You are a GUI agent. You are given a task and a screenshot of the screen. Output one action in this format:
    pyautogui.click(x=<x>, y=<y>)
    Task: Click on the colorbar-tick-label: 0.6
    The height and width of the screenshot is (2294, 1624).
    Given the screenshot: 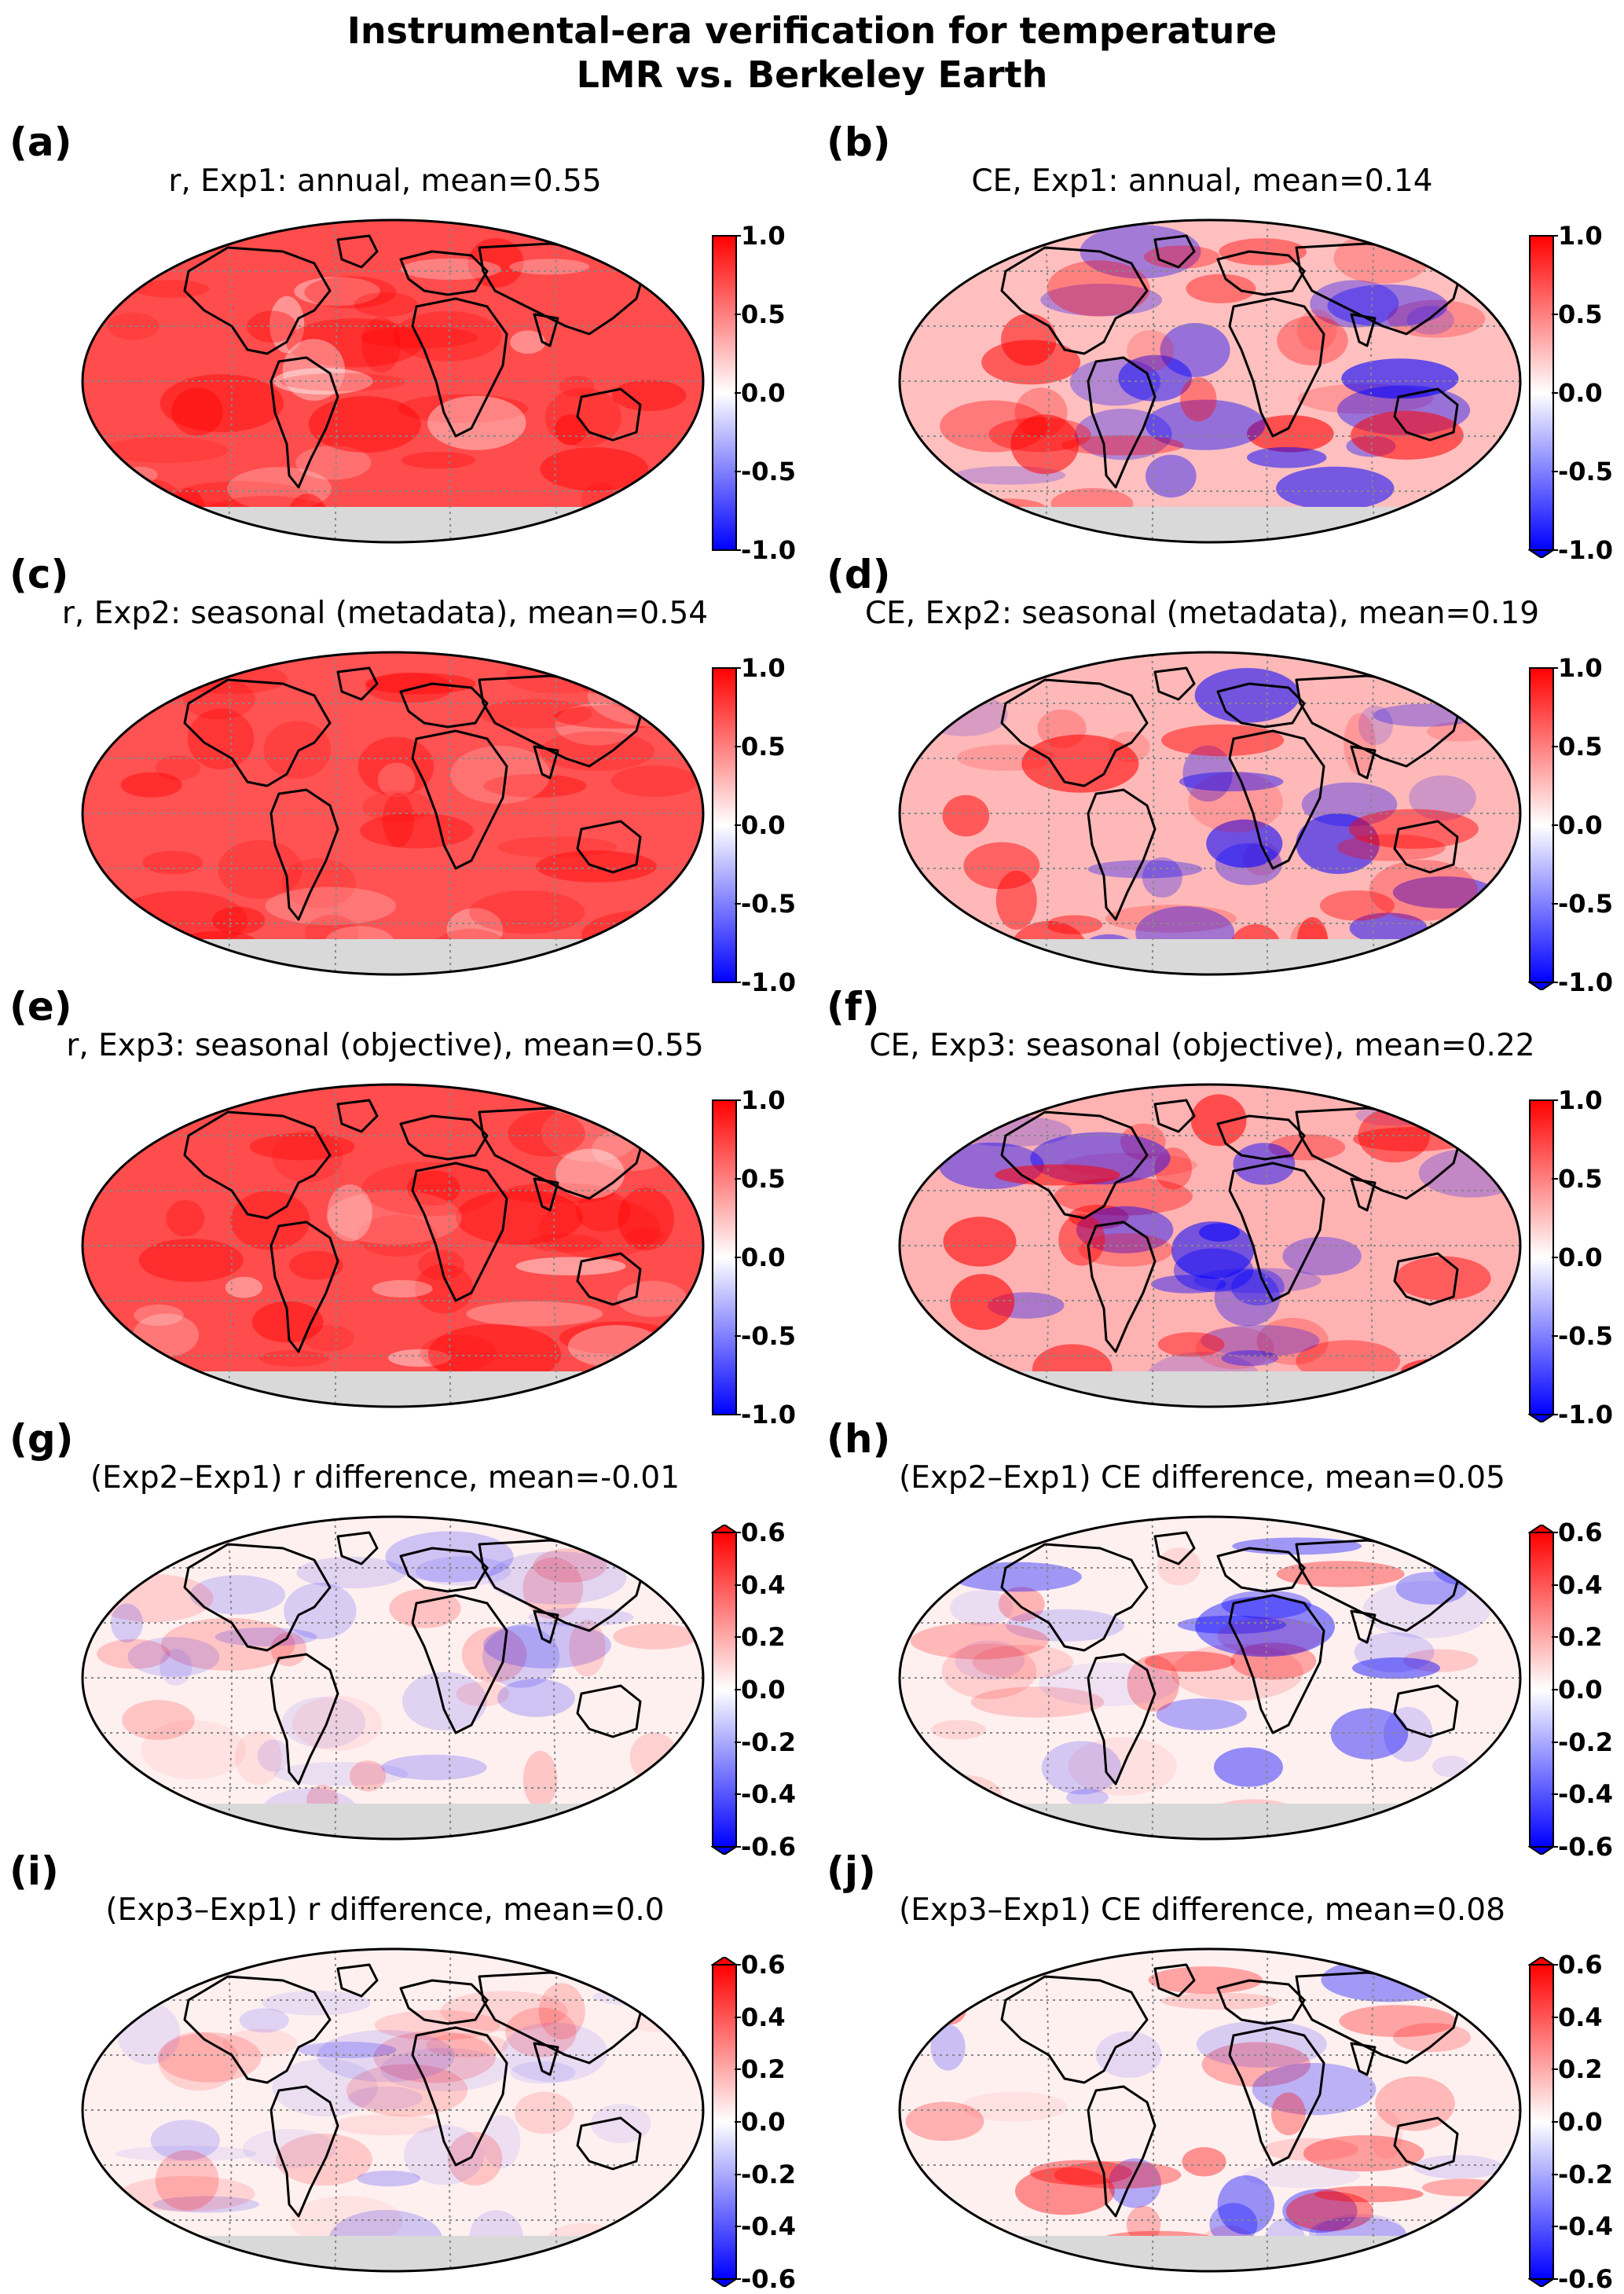 What is the action you would take?
    pyautogui.click(x=1578, y=1965)
    